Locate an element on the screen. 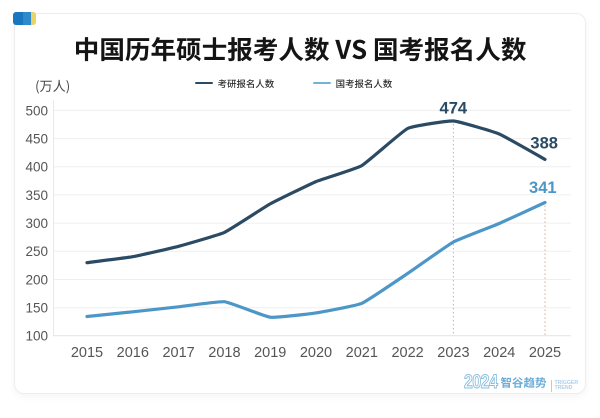 Image resolution: width=600 pixels, height=418 pixels. svg-text: 2020 is located at coordinates (316, 353).